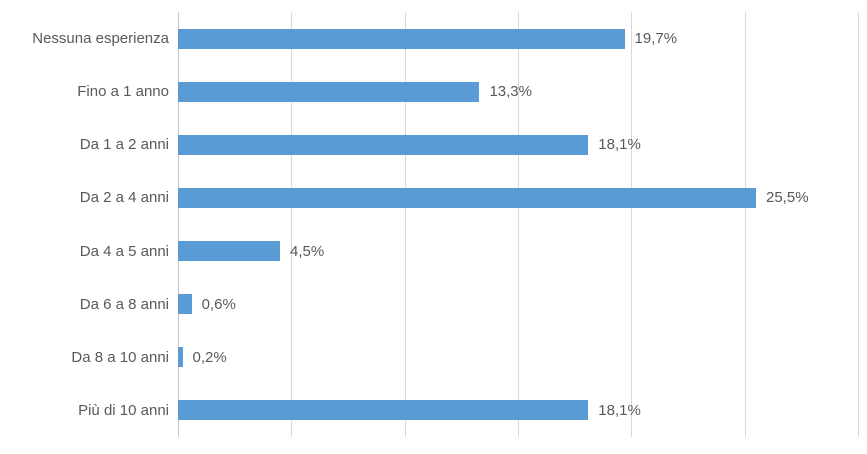 The width and height of the screenshot is (867, 454). I want to click on bar-track: 0,2%, so click(522, 357).